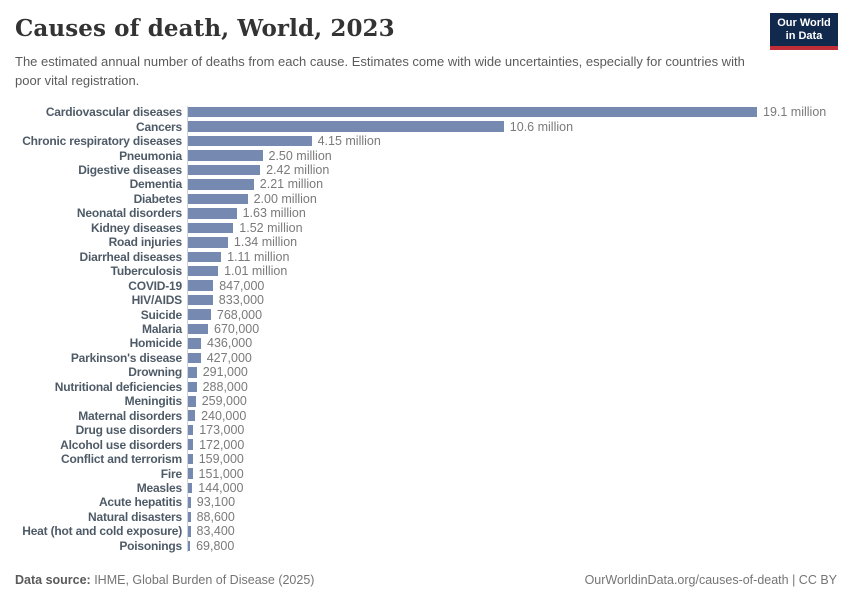 The height and width of the screenshot is (600, 850). Describe the element at coordinates (118, 386) in the screenshot. I see `category-label-text: Nutritional deficiencies` at that location.